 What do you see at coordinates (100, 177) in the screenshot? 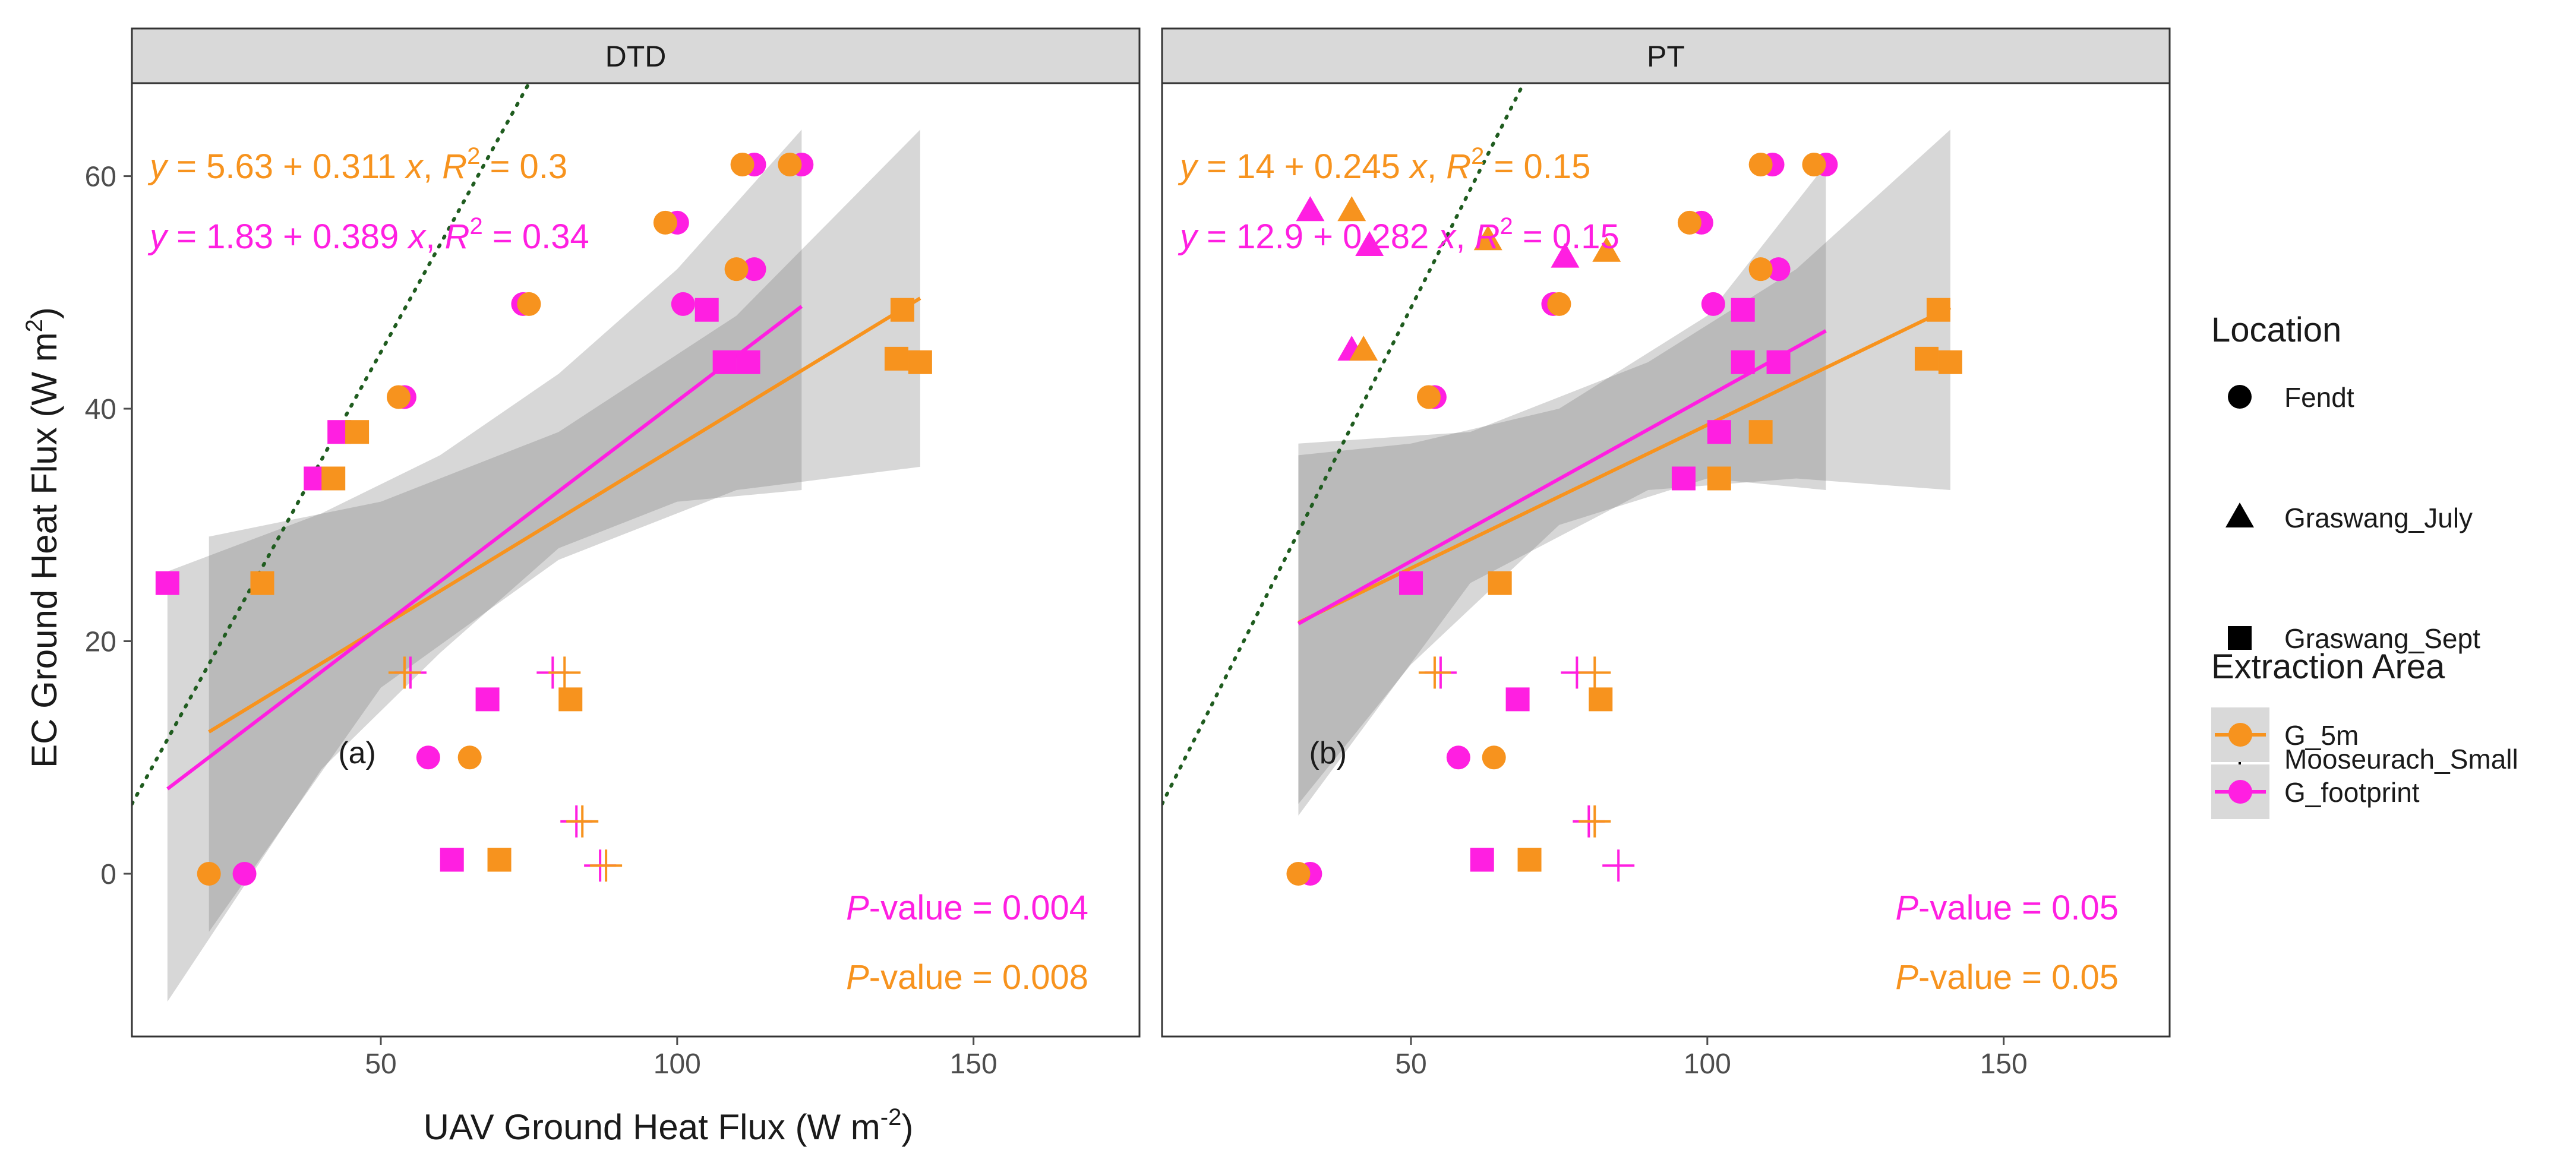
I see `y-tick-label: 60` at bounding box center [100, 177].